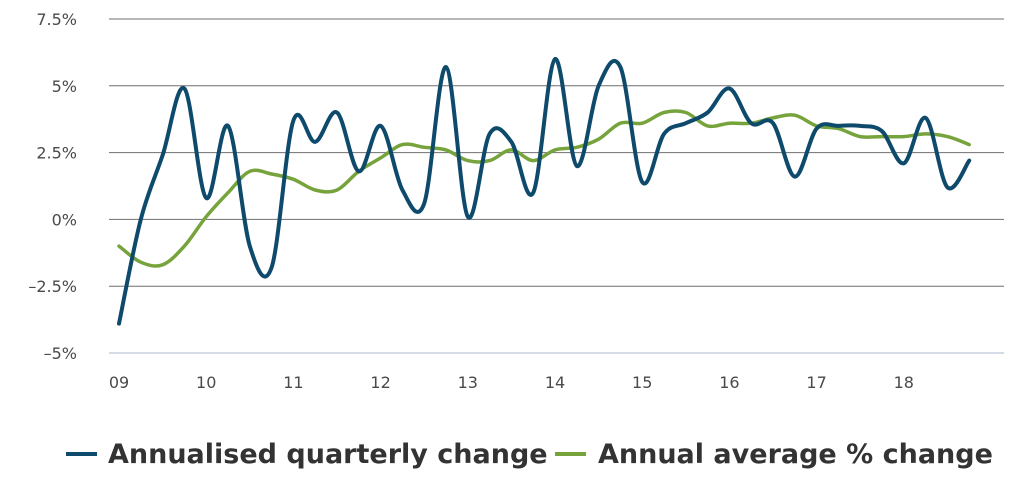 This screenshot has height=501, width=1024. What do you see at coordinates (555, 382) in the screenshot?
I see `x-tick-label: 14` at bounding box center [555, 382].